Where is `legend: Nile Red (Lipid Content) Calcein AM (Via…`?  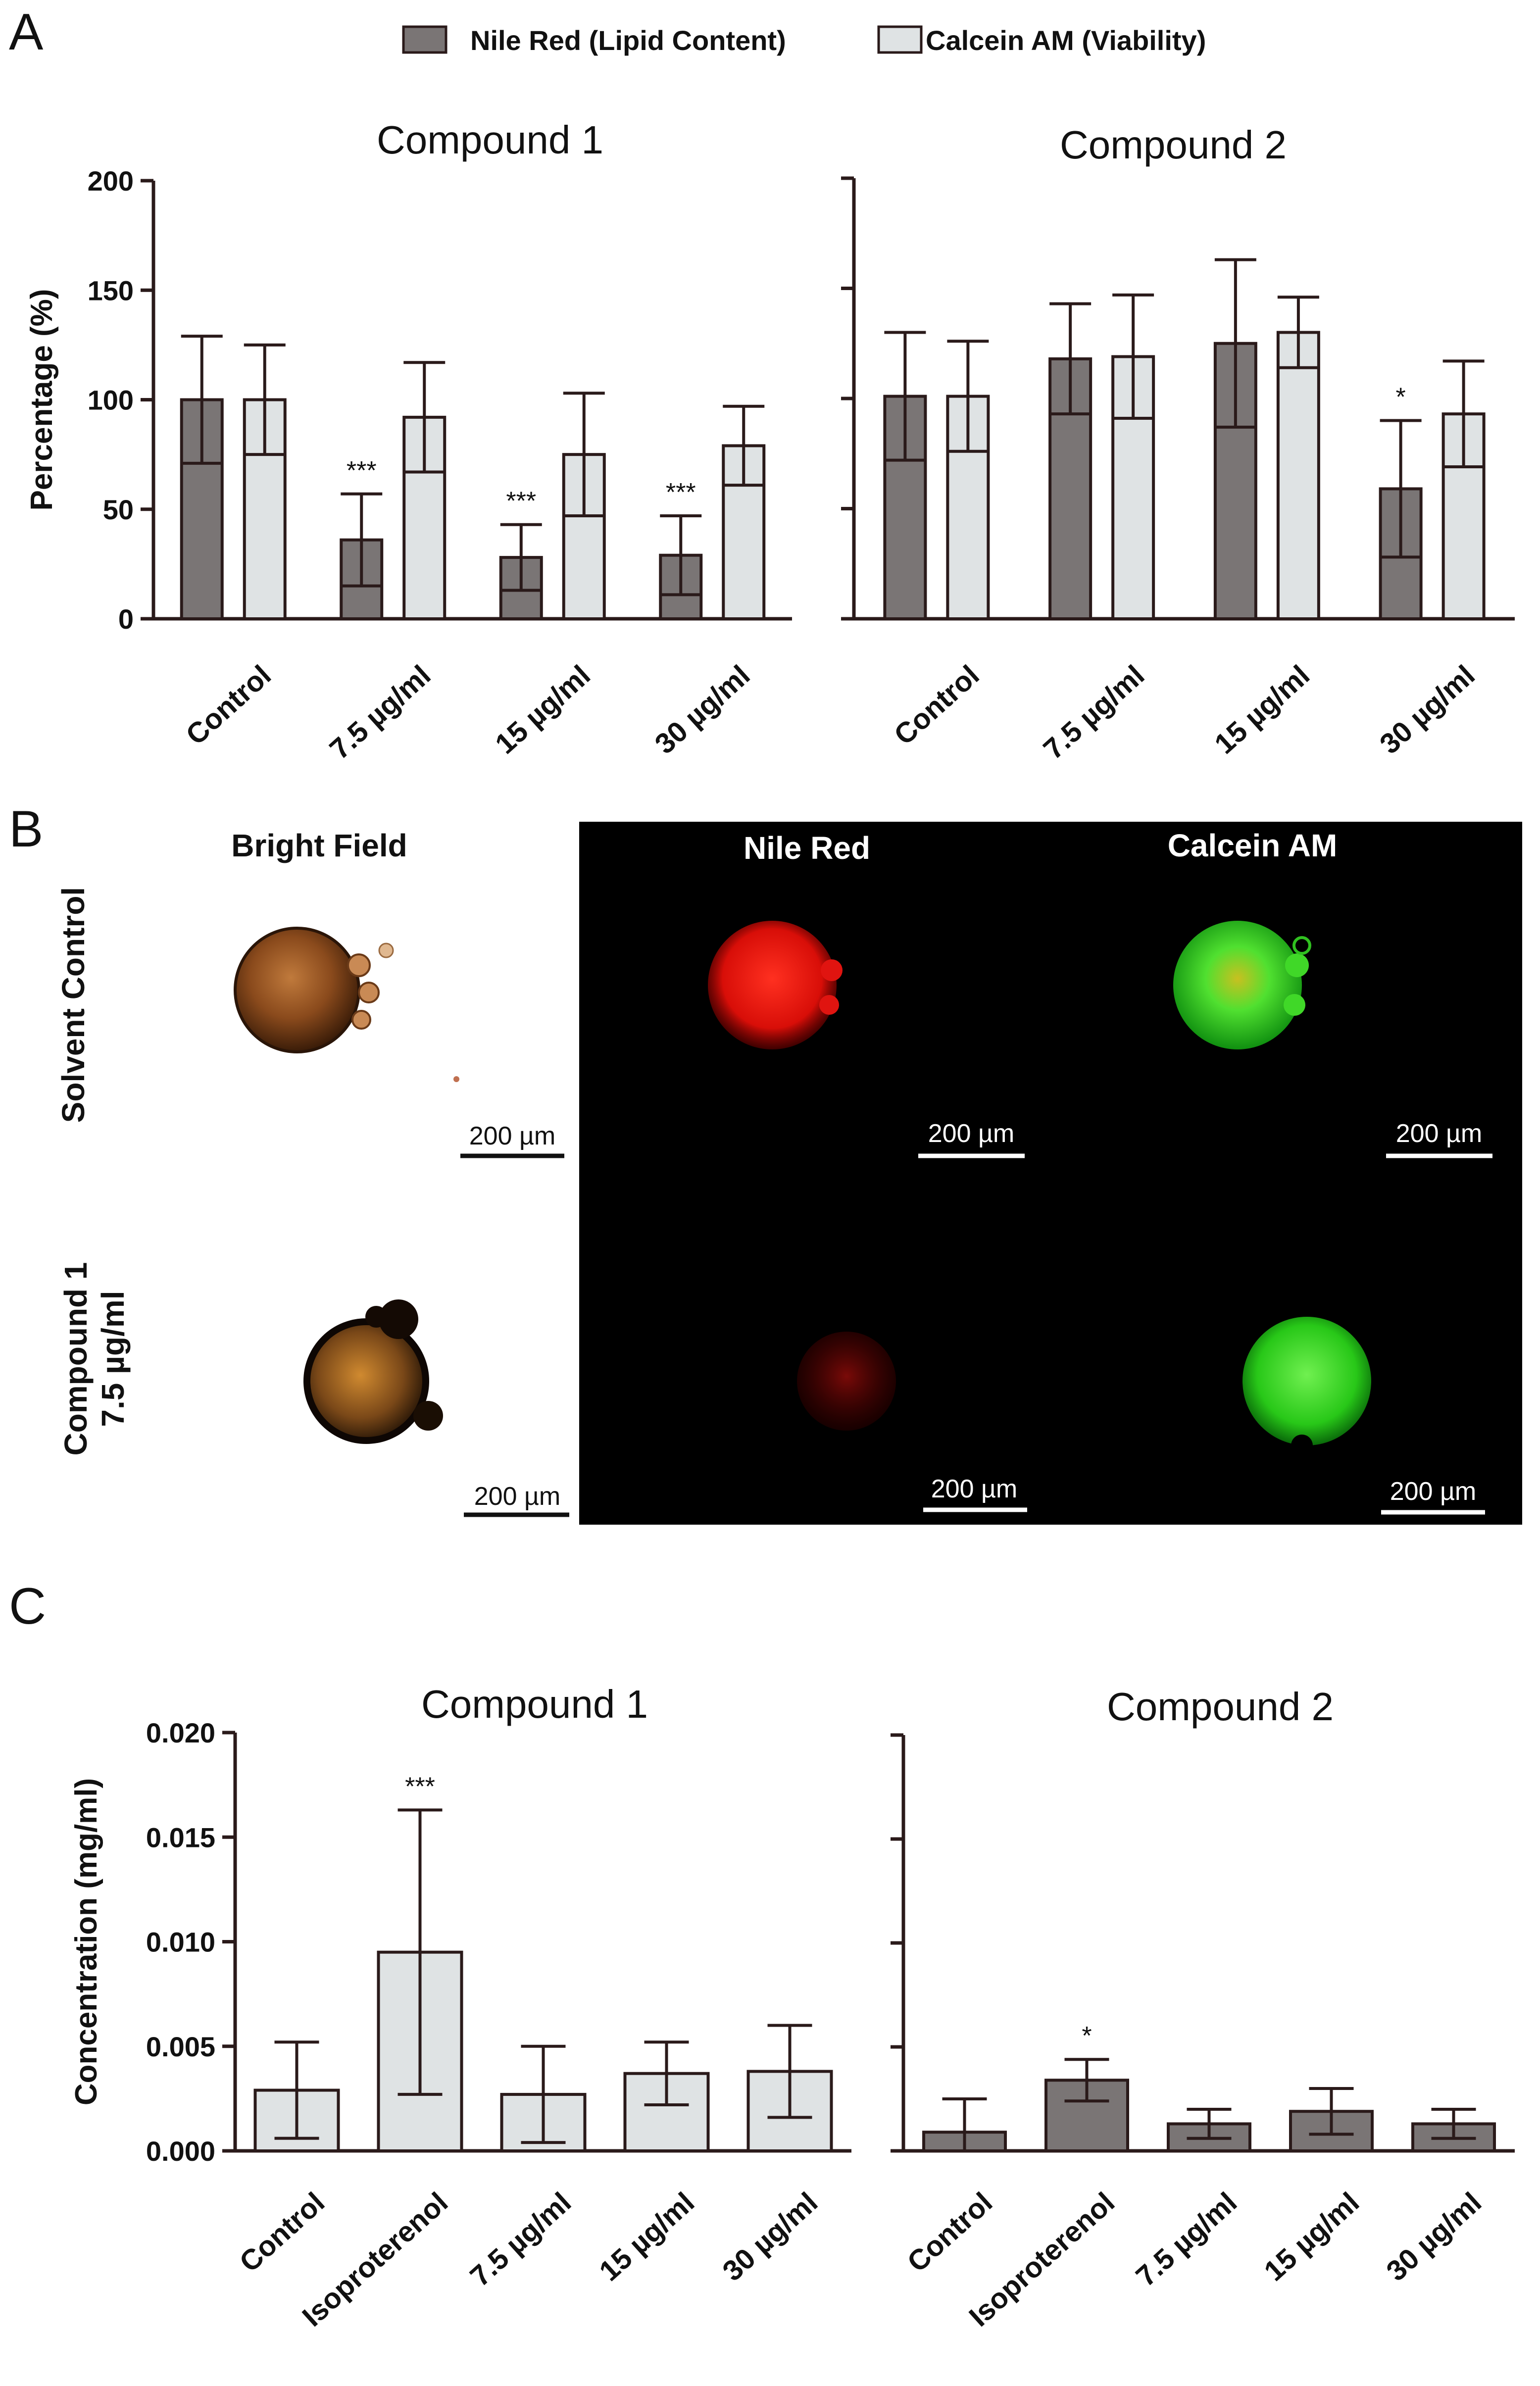
legend: Nile Red (Lipid Content) Calcein AM (Via… is located at coordinates (804, 40).